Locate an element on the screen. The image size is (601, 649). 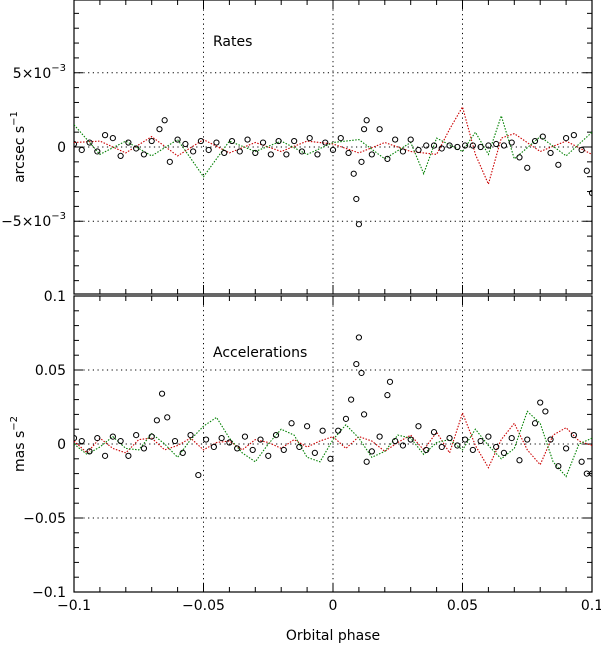
rates-y-tick-label: −5×10⁻³ is located at coordinates (33, 220).